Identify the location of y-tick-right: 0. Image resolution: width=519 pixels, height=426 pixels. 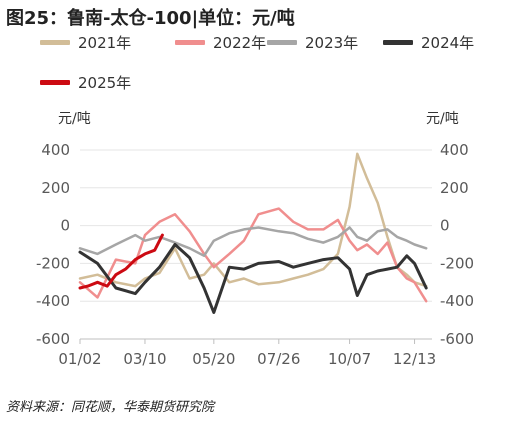
(445, 226).